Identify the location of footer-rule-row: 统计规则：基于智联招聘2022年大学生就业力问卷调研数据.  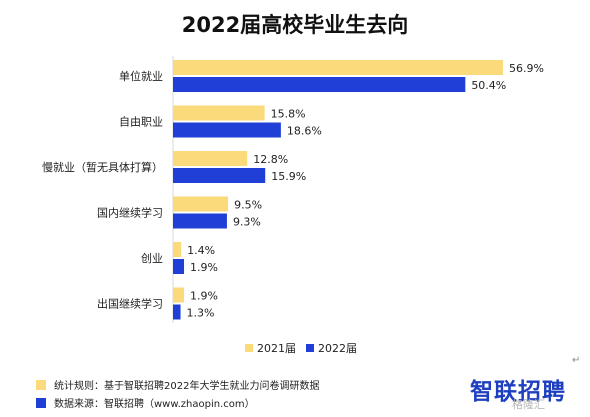
(177, 384).